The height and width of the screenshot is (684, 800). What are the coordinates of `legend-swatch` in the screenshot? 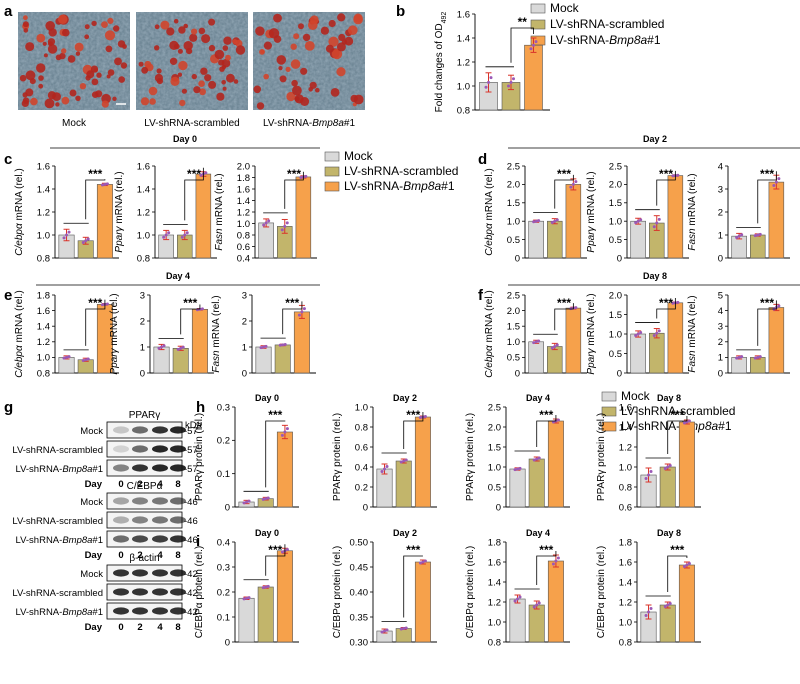 It's located at (538, 8).